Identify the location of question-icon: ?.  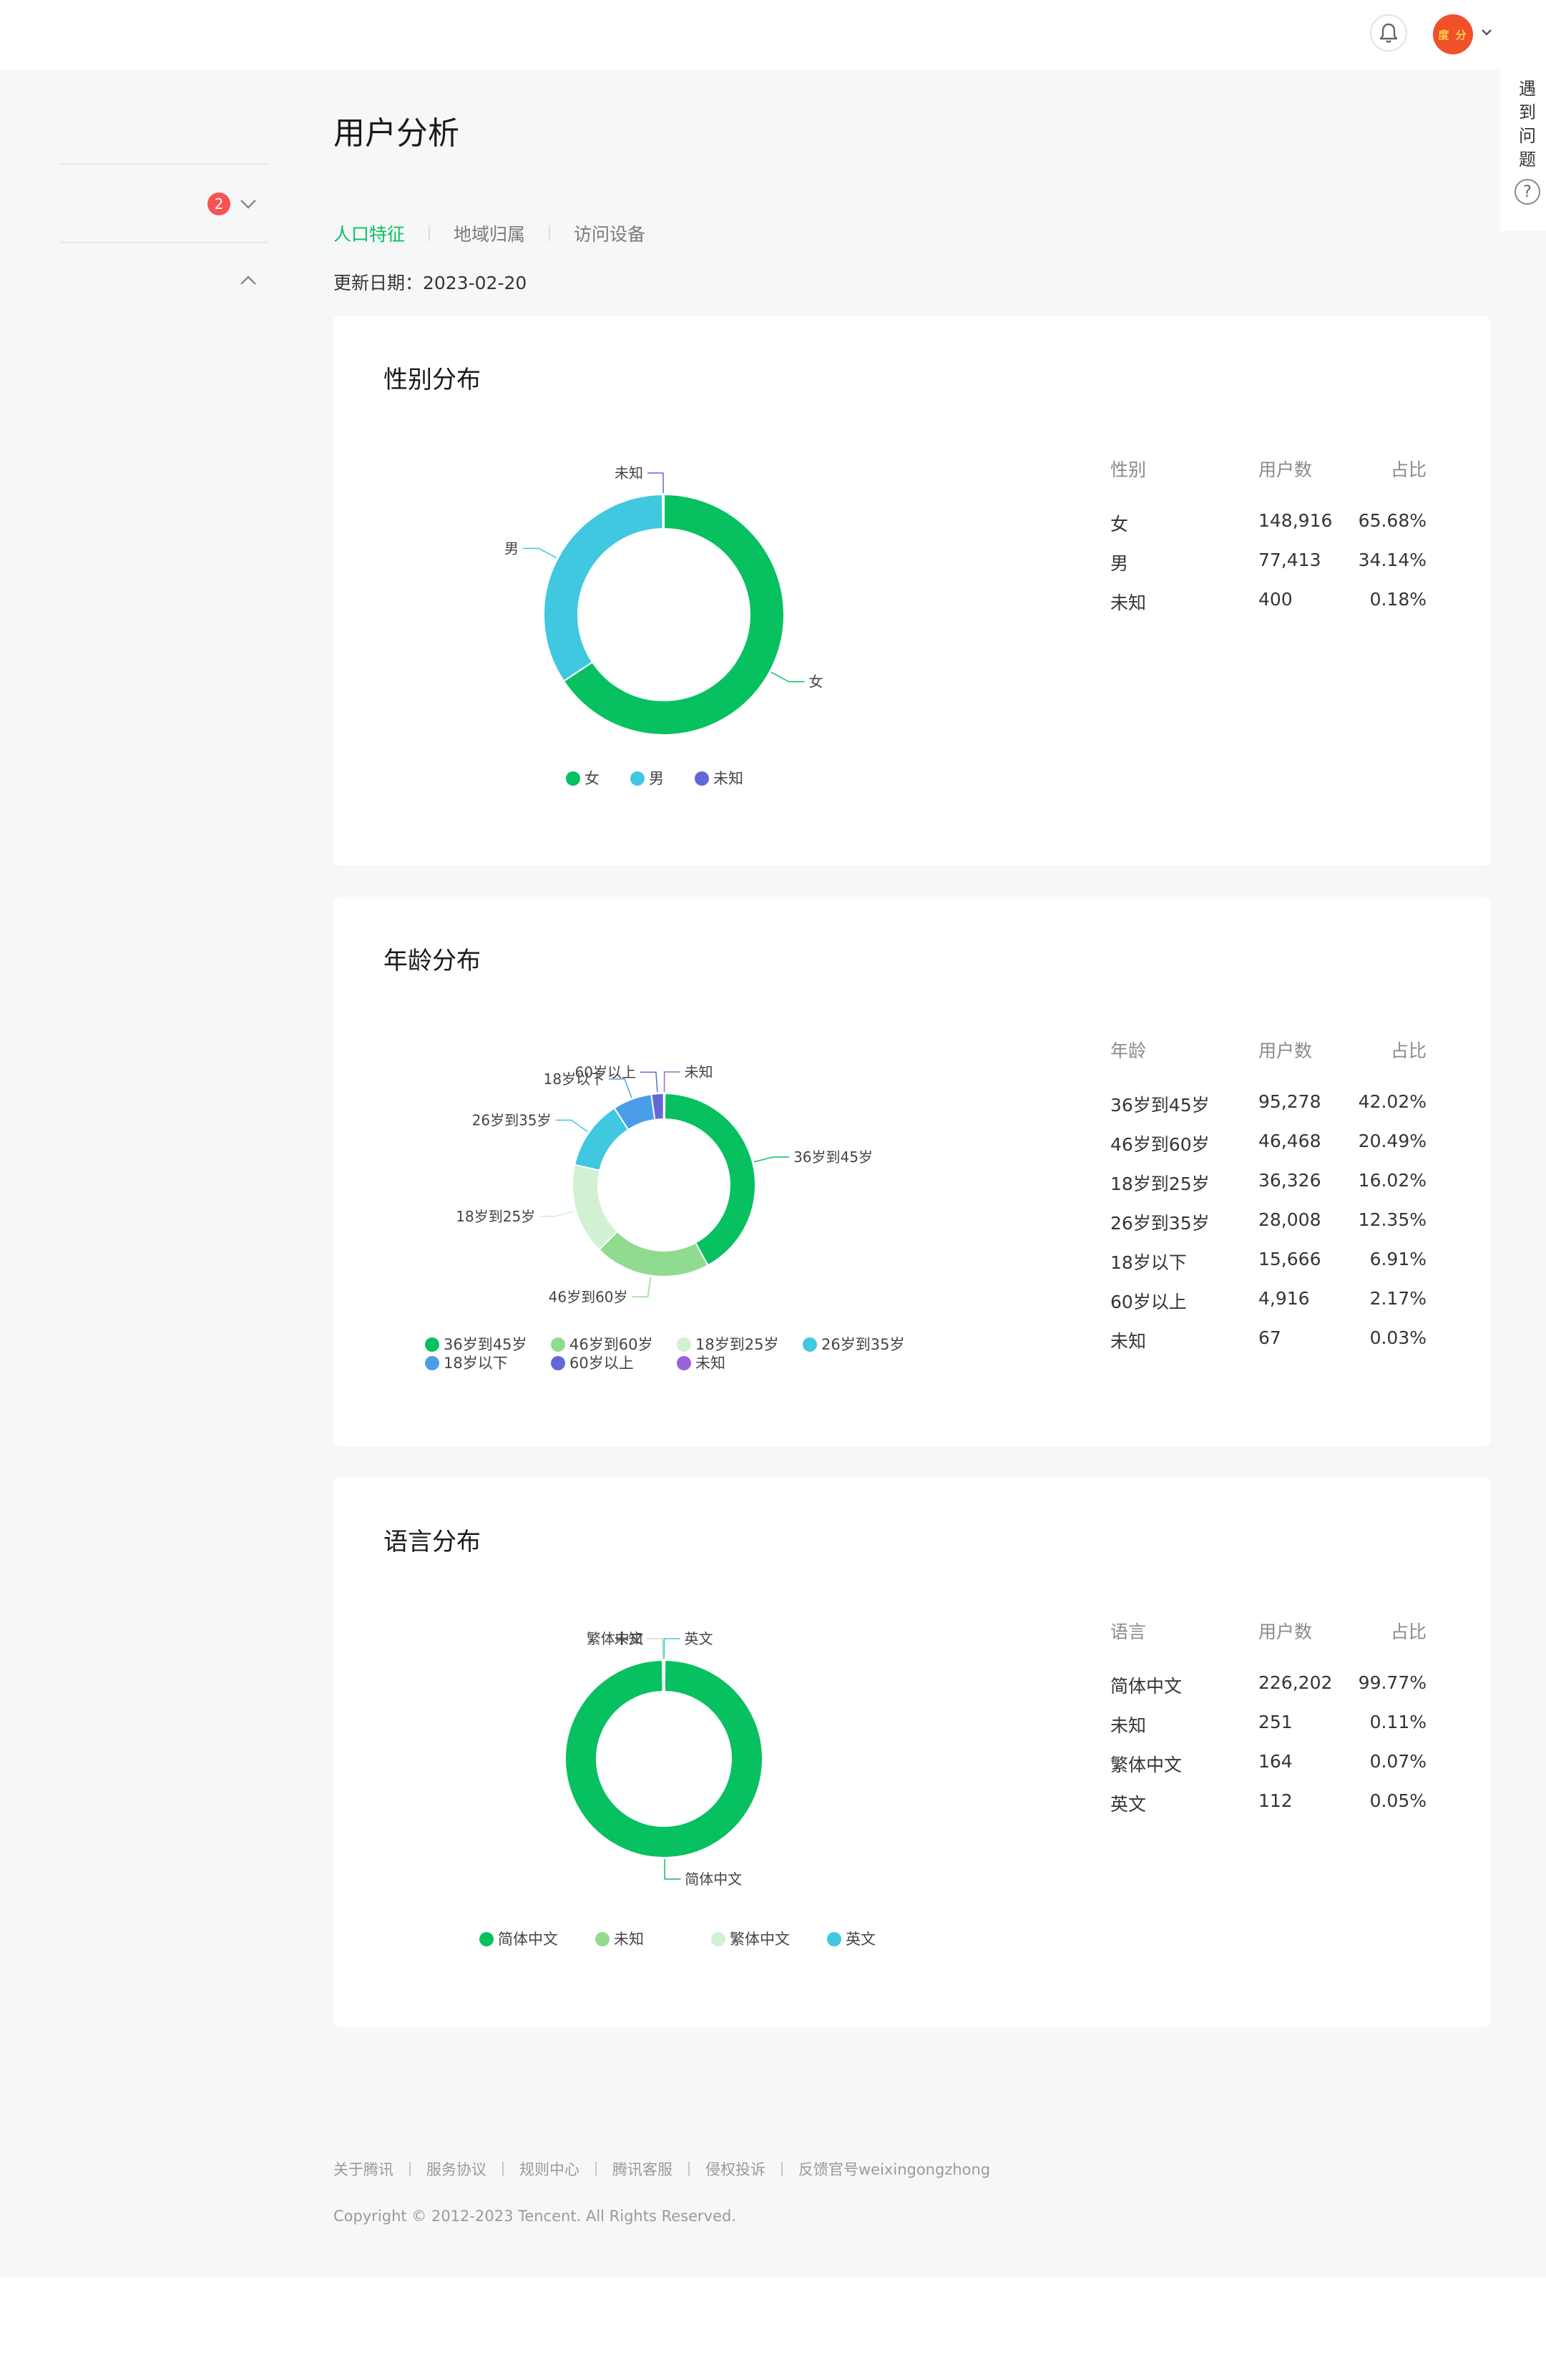
(1527, 192).